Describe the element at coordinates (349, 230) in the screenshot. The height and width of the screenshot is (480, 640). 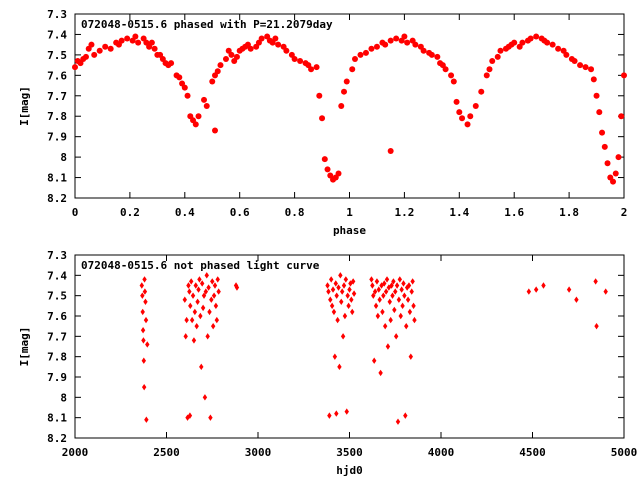
I see `x-axis-label: phase` at that location.